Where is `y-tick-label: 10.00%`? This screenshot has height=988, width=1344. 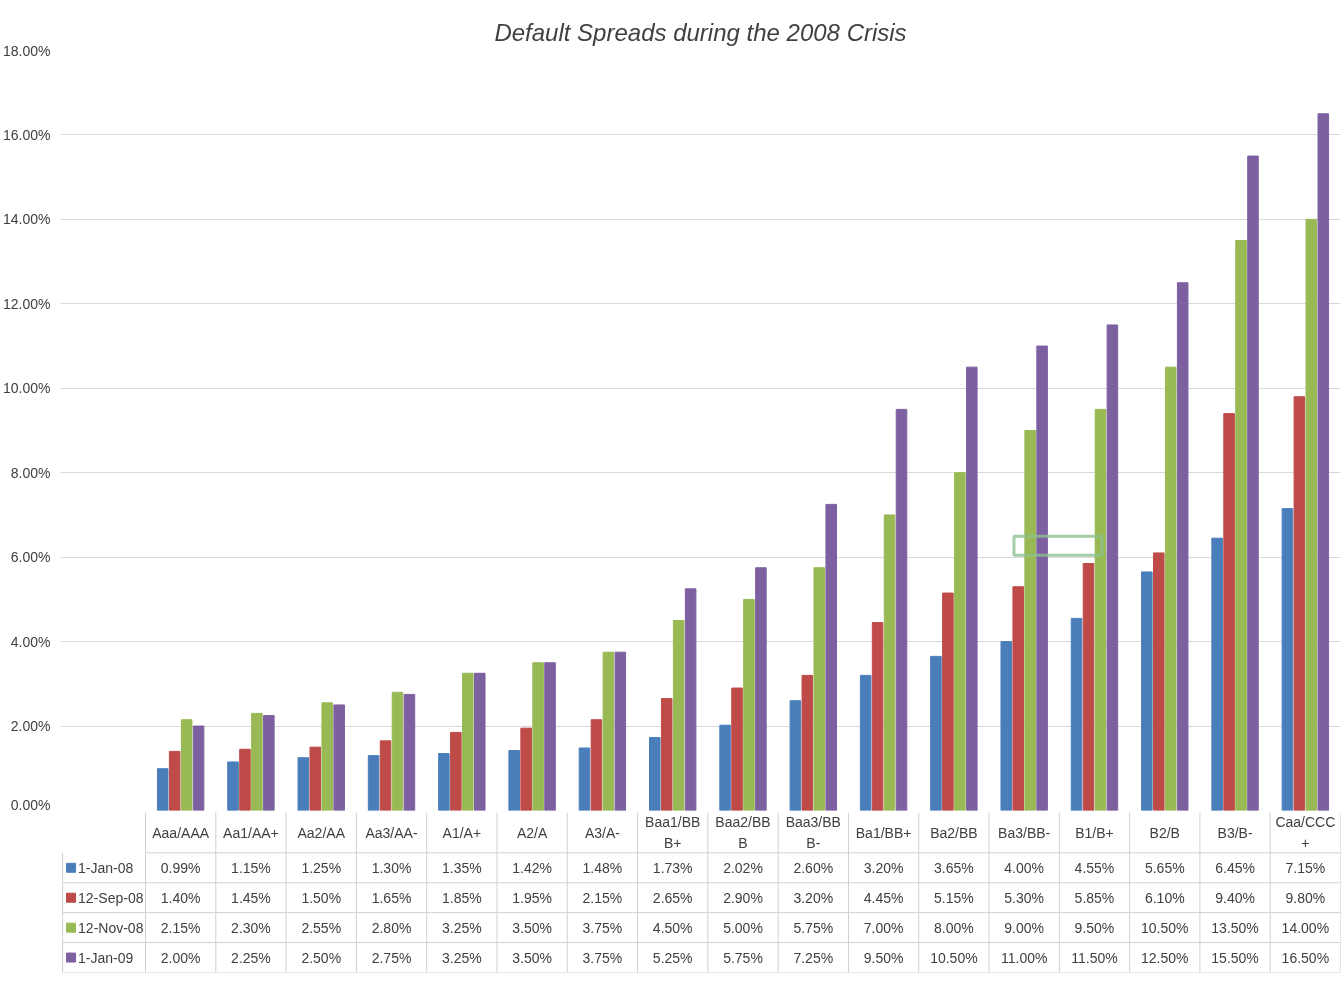 y-tick-label: 10.00% is located at coordinates (27, 388).